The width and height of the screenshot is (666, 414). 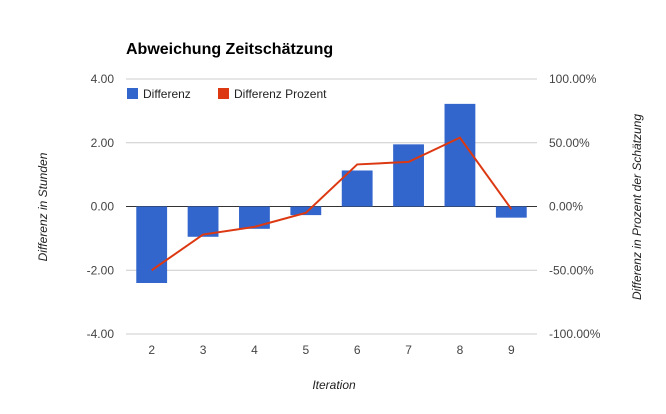 What do you see at coordinates (103, 207) in the screenshot?
I see `y-tick-label: 0.00` at bounding box center [103, 207].